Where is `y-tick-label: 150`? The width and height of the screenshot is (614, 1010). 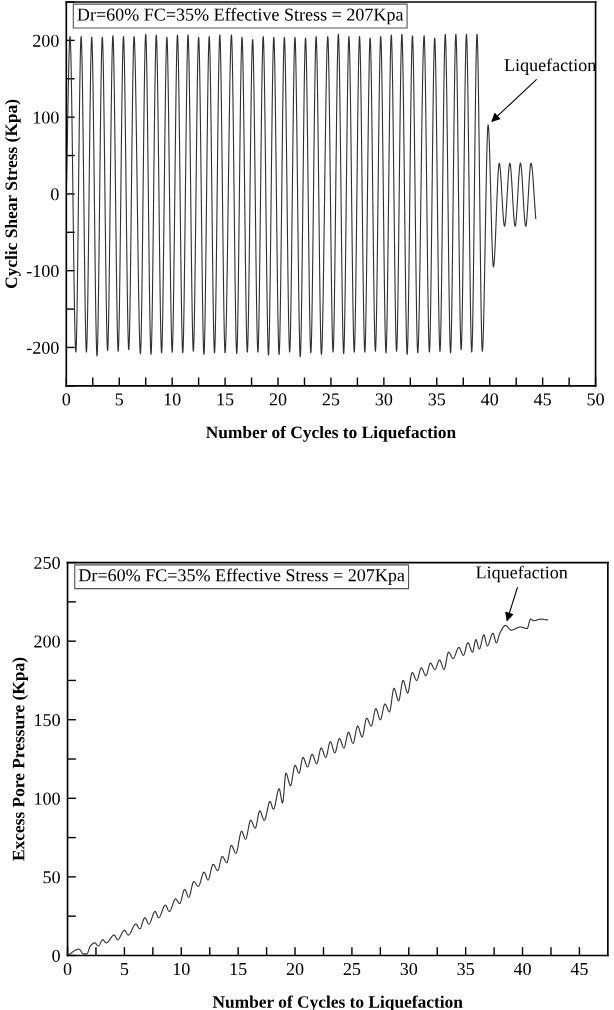 y-tick-label: 150 is located at coordinates (47, 720).